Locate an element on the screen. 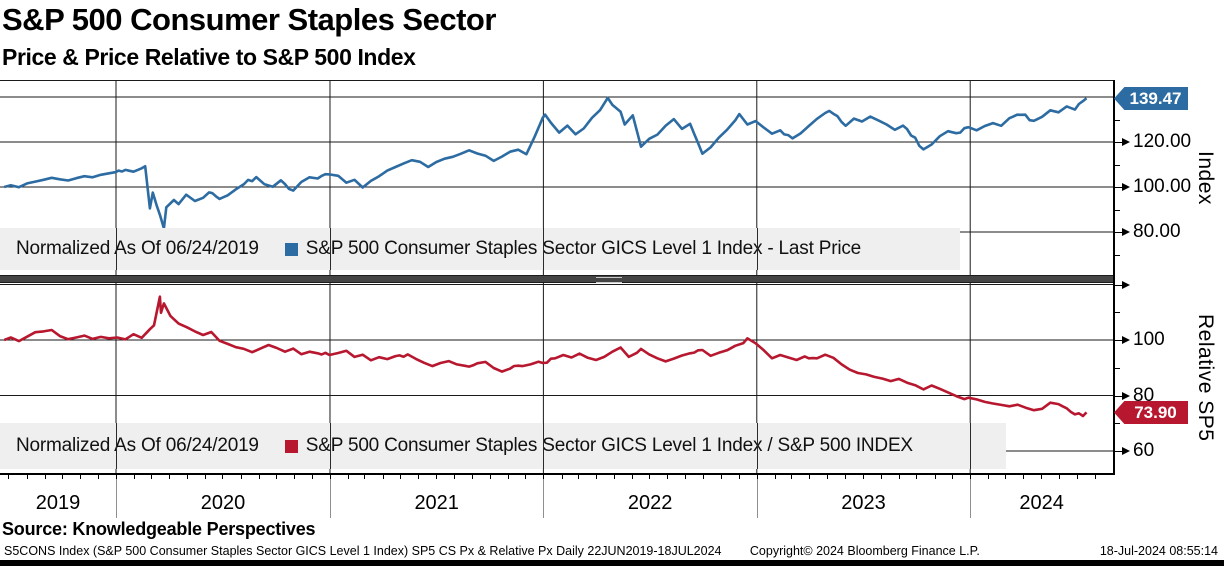  y-tick-label: 60 is located at coordinates (1144, 450).